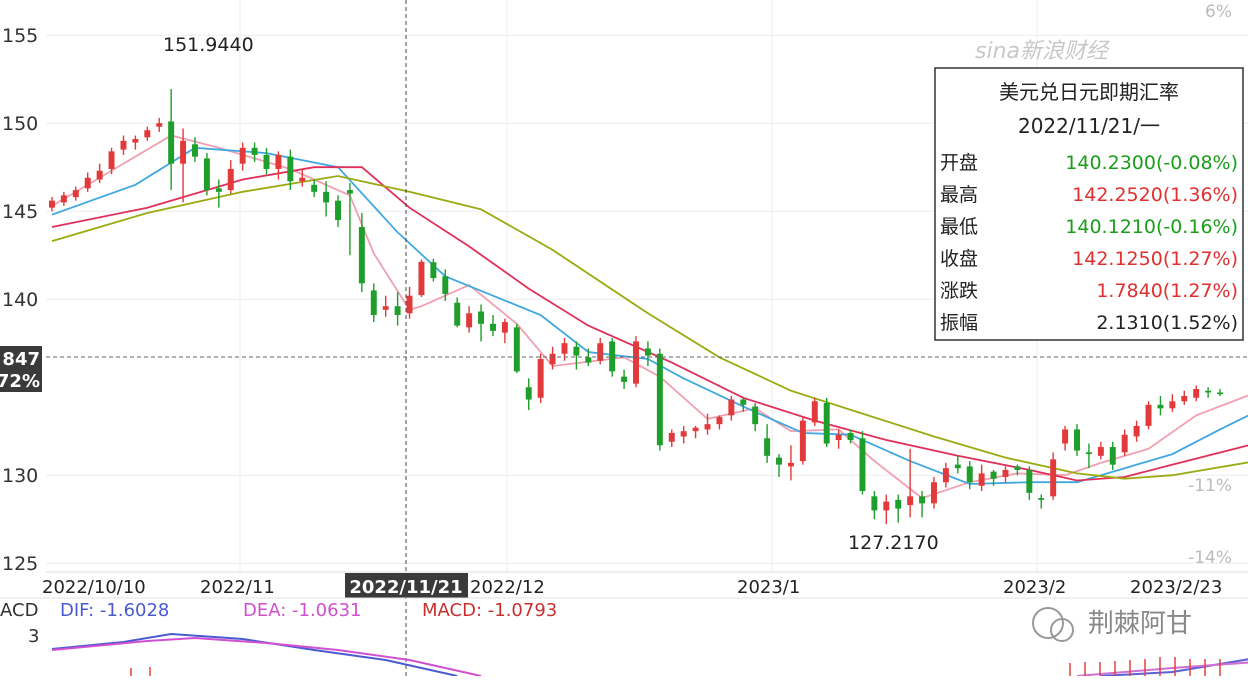 Image resolution: width=1248 pixels, height=680 pixels. I want to click on candle-body, so click(1220, 393).